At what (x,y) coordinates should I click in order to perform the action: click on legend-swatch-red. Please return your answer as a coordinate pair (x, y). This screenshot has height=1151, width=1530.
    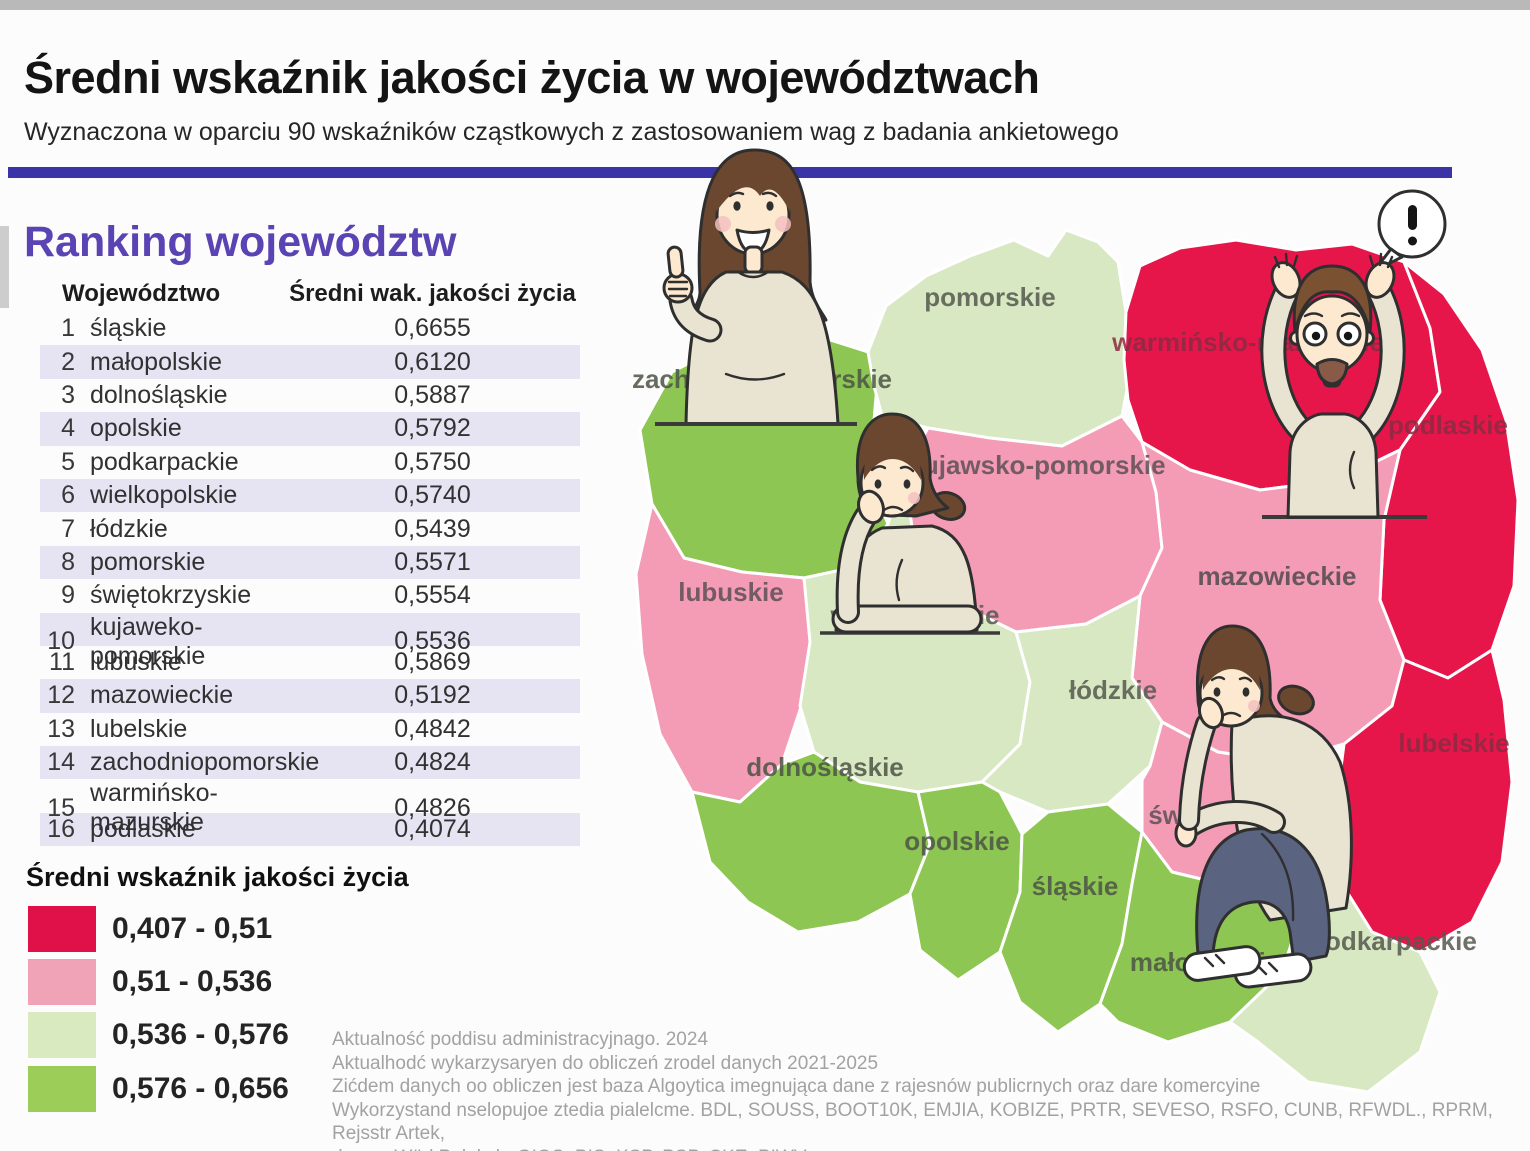
    Looking at the image, I should click on (62, 929).